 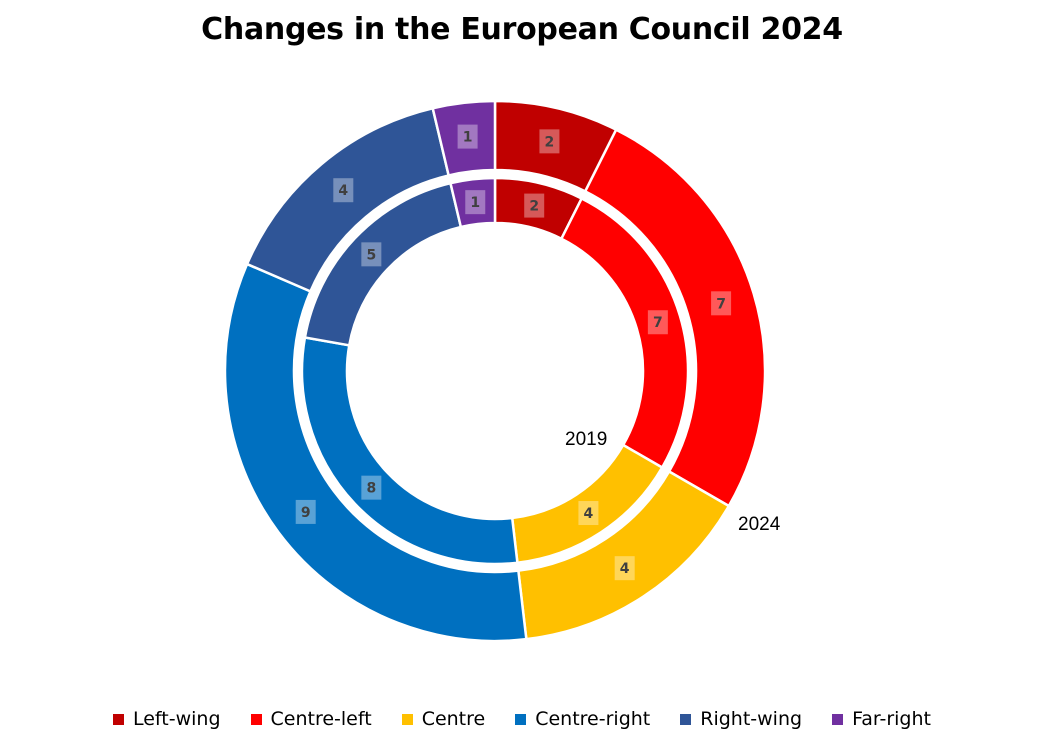 I want to click on legend-label-centre: Centre, so click(x=453, y=719).